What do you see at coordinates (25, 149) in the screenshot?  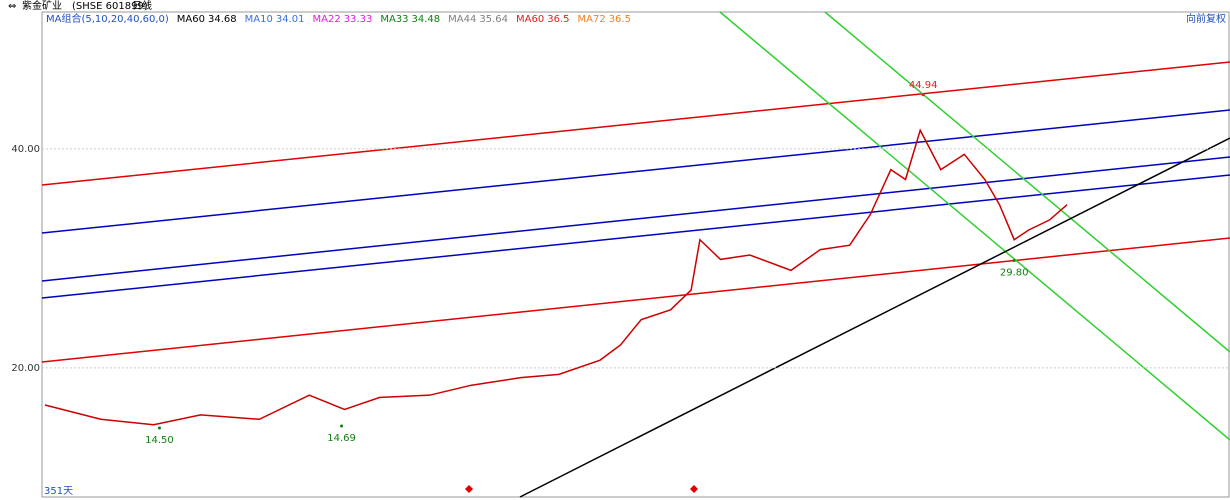 I see `y-tick-label: 40.00` at bounding box center [25, 149].